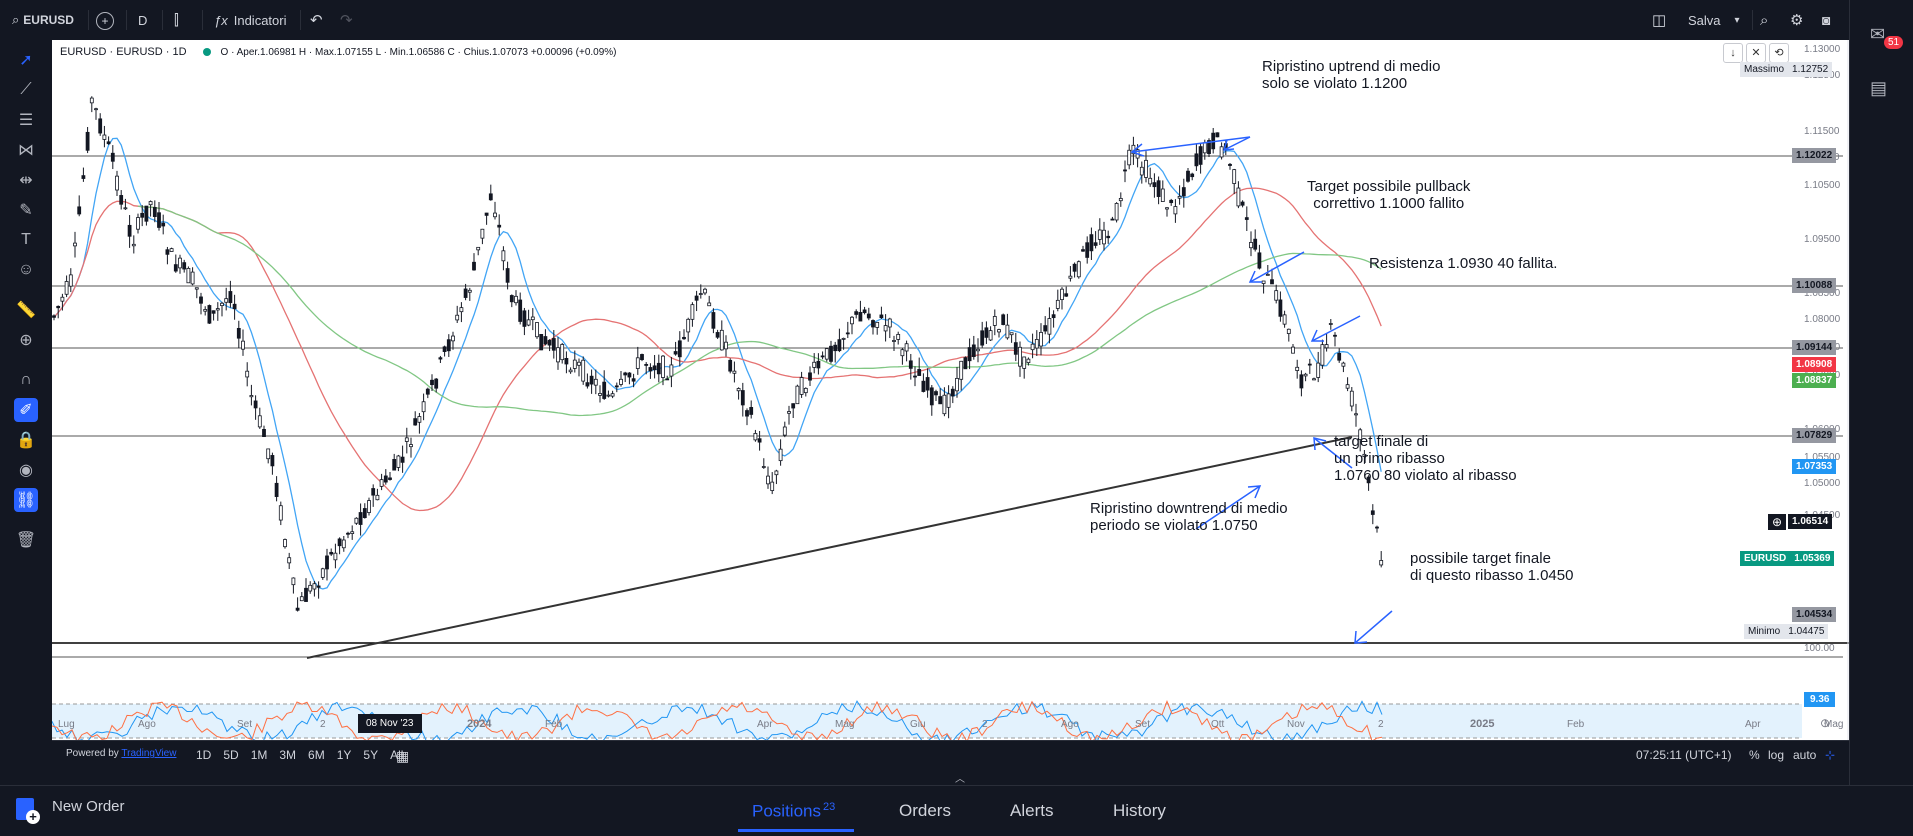  What do you see at coordinates (1814, 466) in the screenshot?
I see `ema-blue-badge: 1.07353` at bounding box center [1814, 466].